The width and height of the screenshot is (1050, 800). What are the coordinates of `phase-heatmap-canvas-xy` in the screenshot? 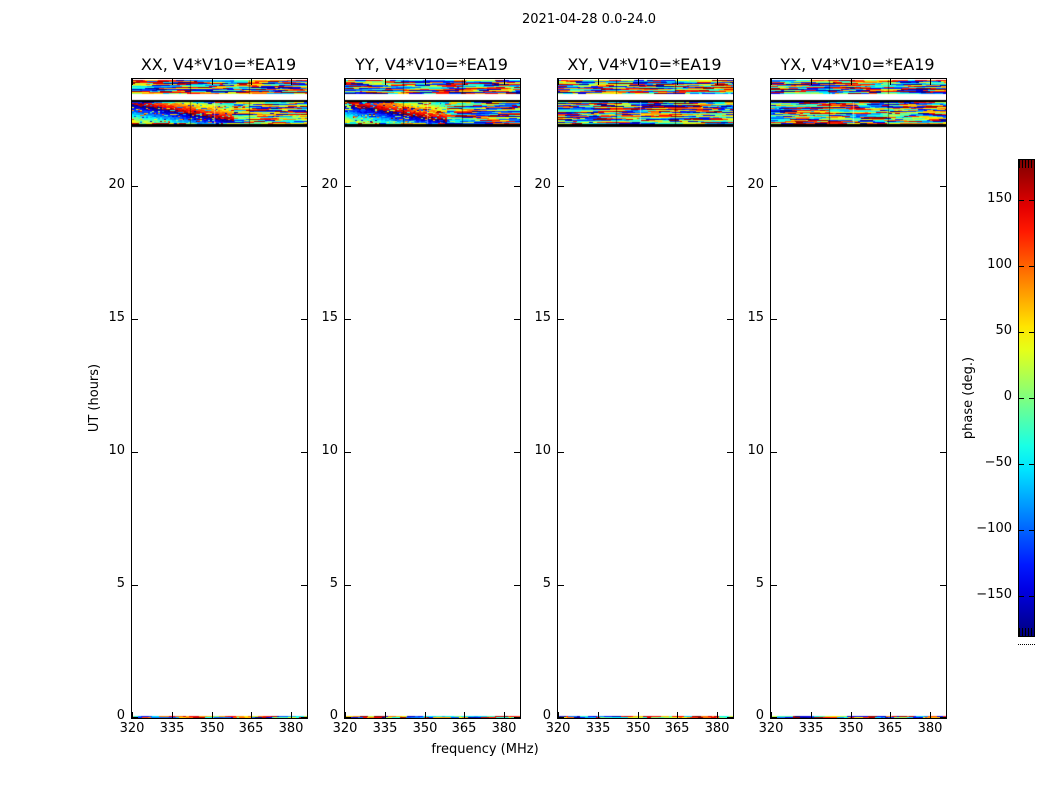 It's located at (645, 398).